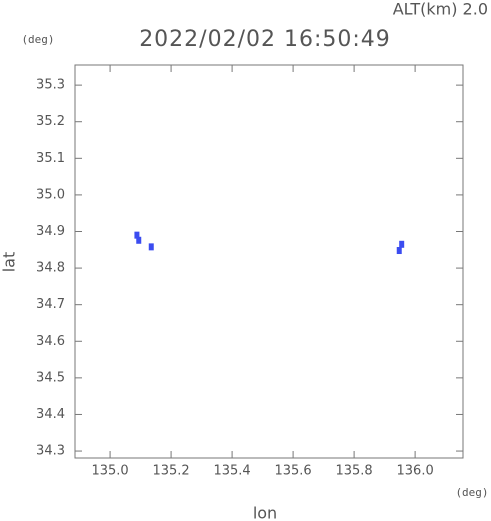 The height and width of the screenshot is (521, 491). I want to click on y-tick-label: 34.8, so click(50, 268).